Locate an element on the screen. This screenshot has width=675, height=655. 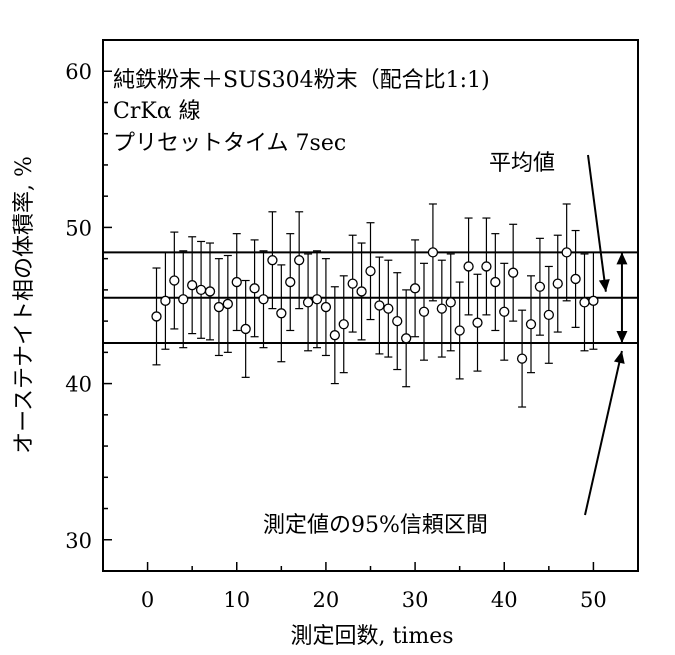
ci-arrow-head is located at coordinates (619, 357).